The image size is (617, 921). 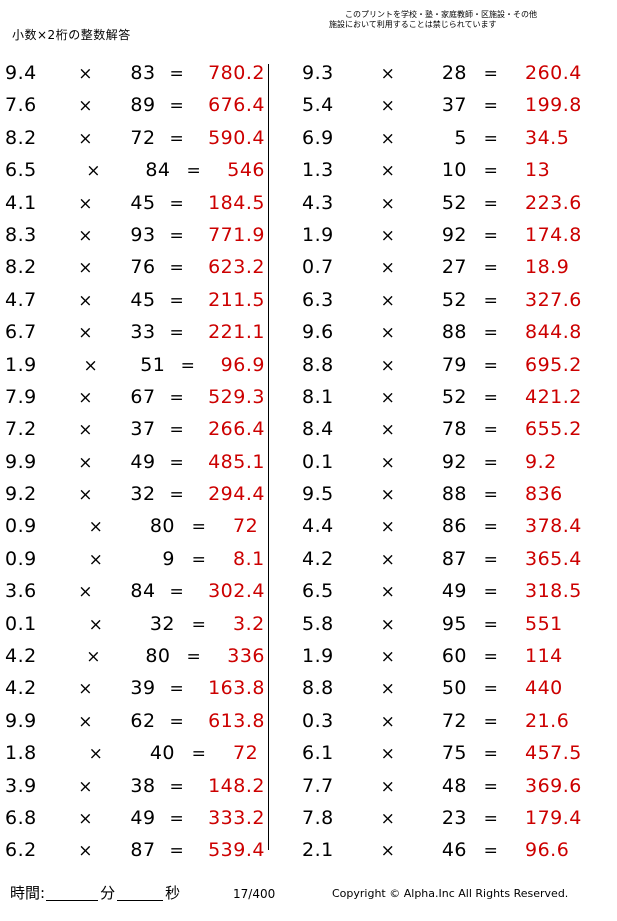 I want to click on answer: 34.5, so click(x=547, y=137).